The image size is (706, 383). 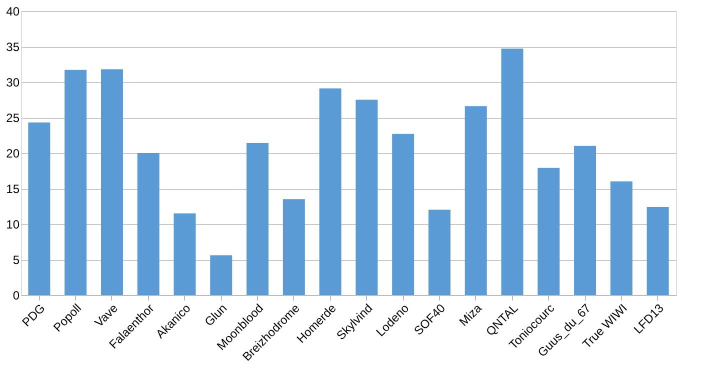 What do you see at coordinates (16, 295) in the screenshot?
I see `y-tick-label: 0` at bounding box center [16, 295].